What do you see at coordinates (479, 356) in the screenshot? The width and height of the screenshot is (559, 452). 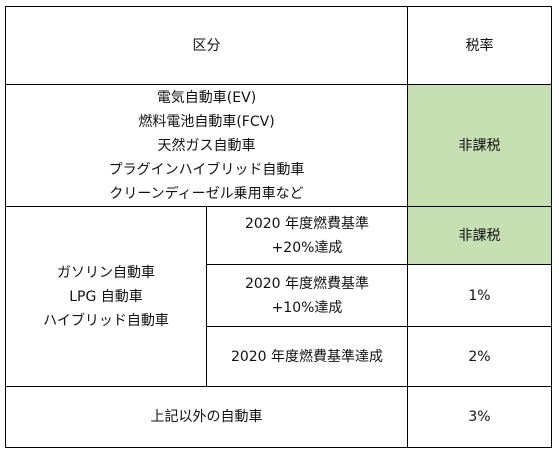 I see `tier-3-rate: 2%` at bounding box center [479, 356].